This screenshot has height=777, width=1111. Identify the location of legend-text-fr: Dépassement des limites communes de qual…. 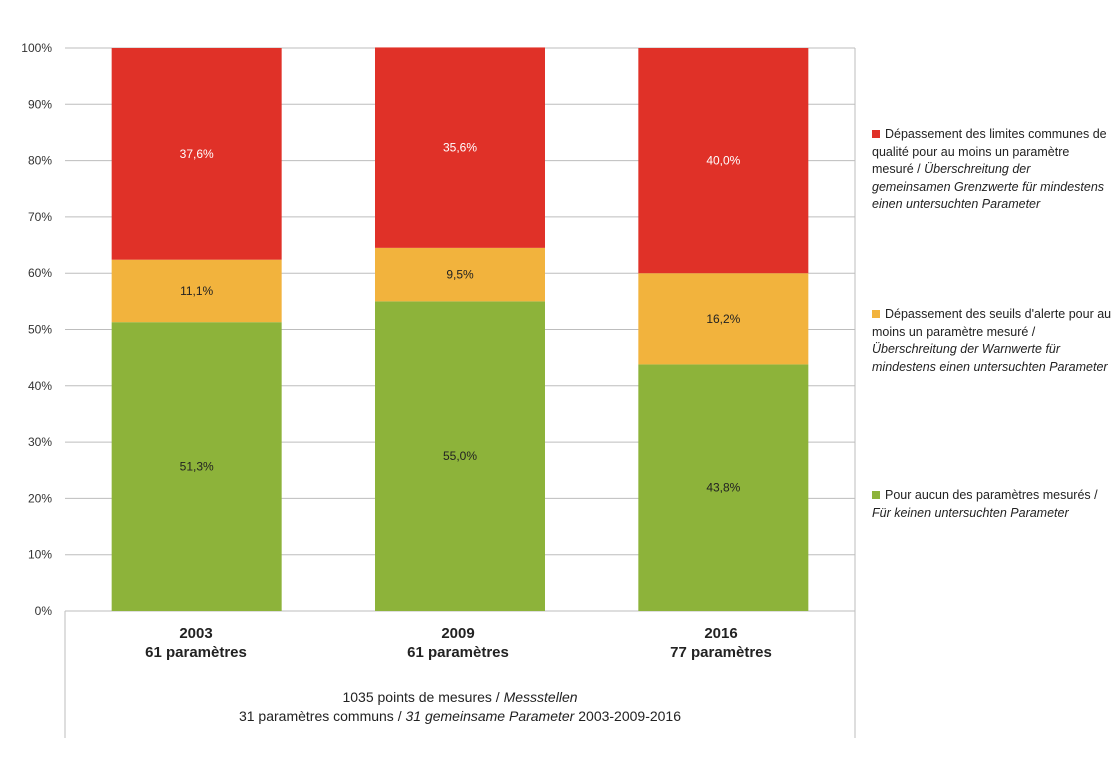
(989, 151).